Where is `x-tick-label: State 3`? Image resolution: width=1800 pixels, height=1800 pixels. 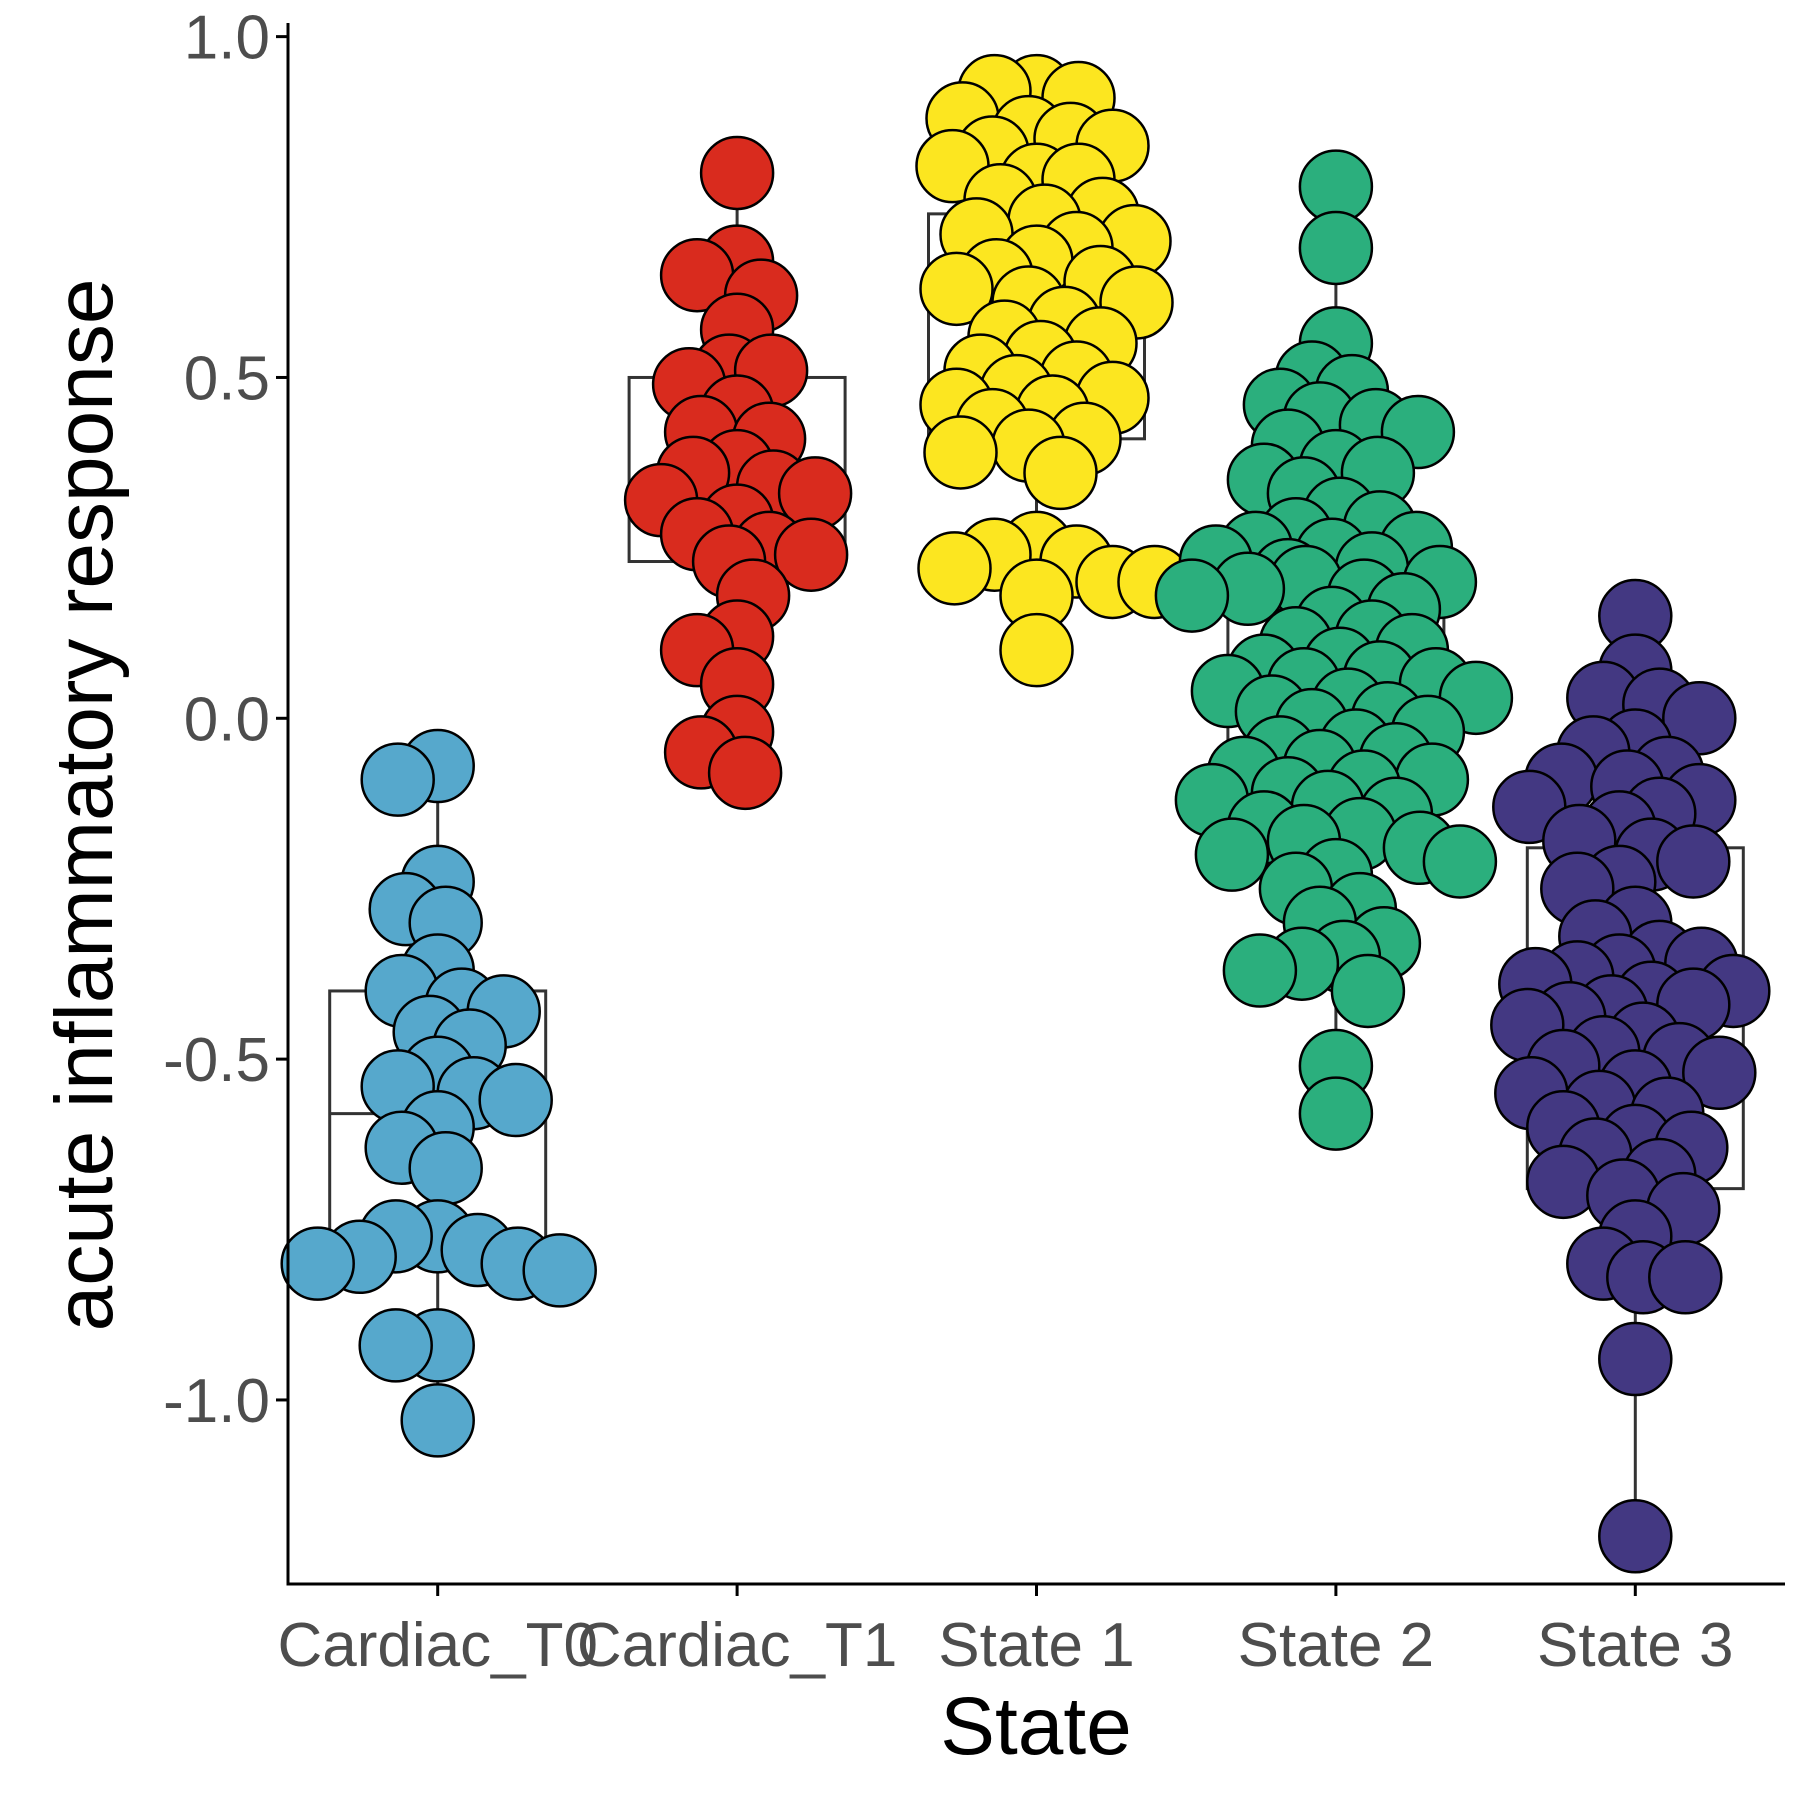
x-tick-label: State 3 is located at coordinates (1635, 1645).